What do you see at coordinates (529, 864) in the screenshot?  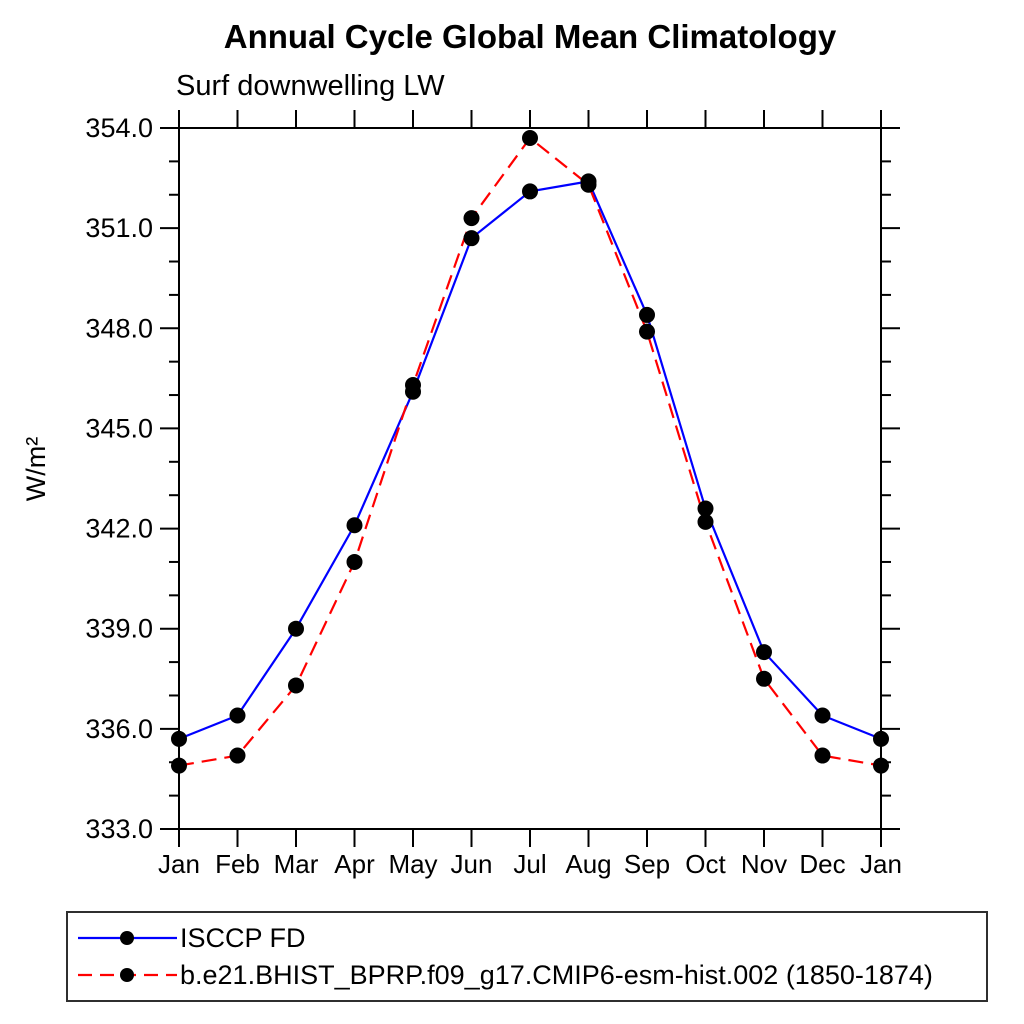 I see `x-tick-label: Jul` at bounding box center [529, 864].